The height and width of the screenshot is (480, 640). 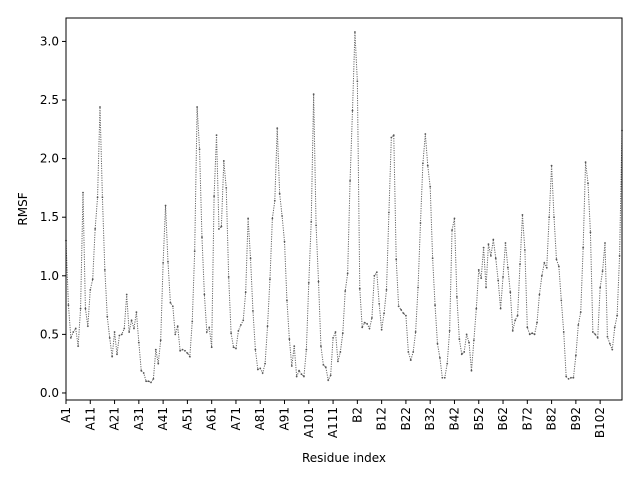 What do you see at coordinates (49, 217) in the screenshot?
I see `y-tick-label: 1.5` at bounding box center [49, 217].